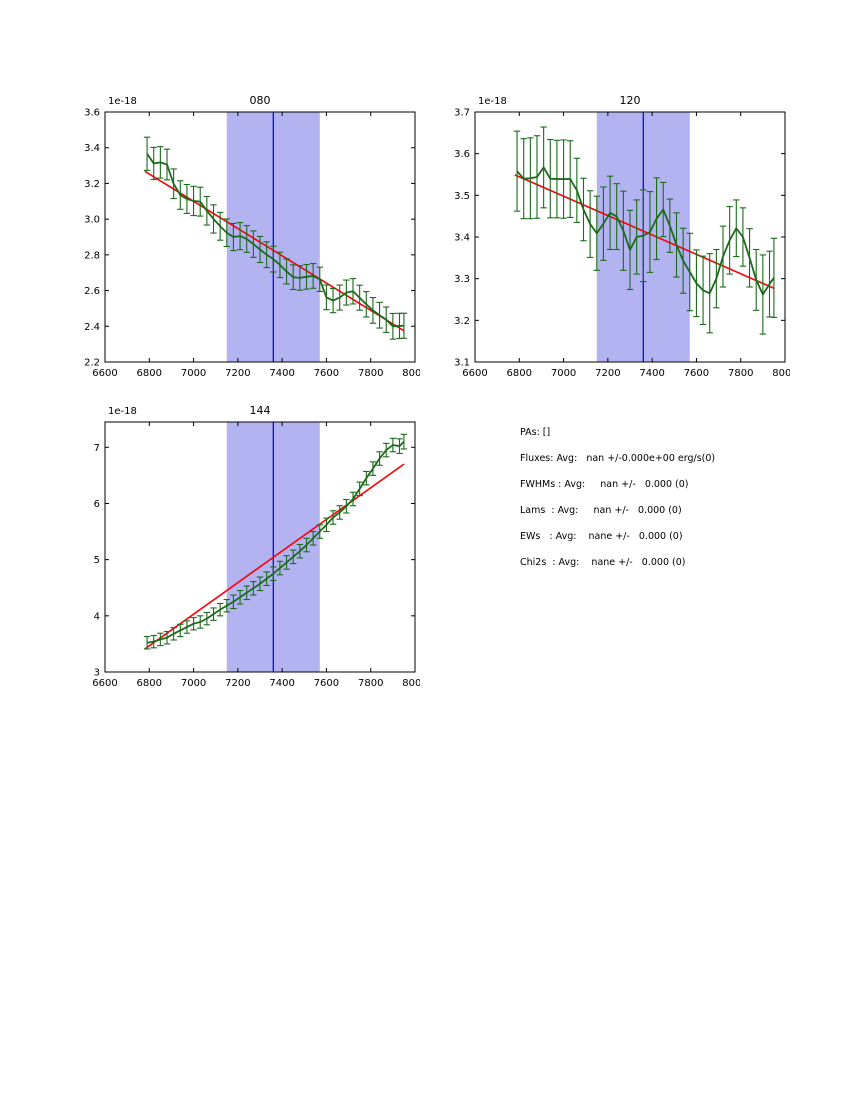 The height and width of the screenshot is (1100, 850). I want to click on y-tick-label: 2.6, so click(92, 291).